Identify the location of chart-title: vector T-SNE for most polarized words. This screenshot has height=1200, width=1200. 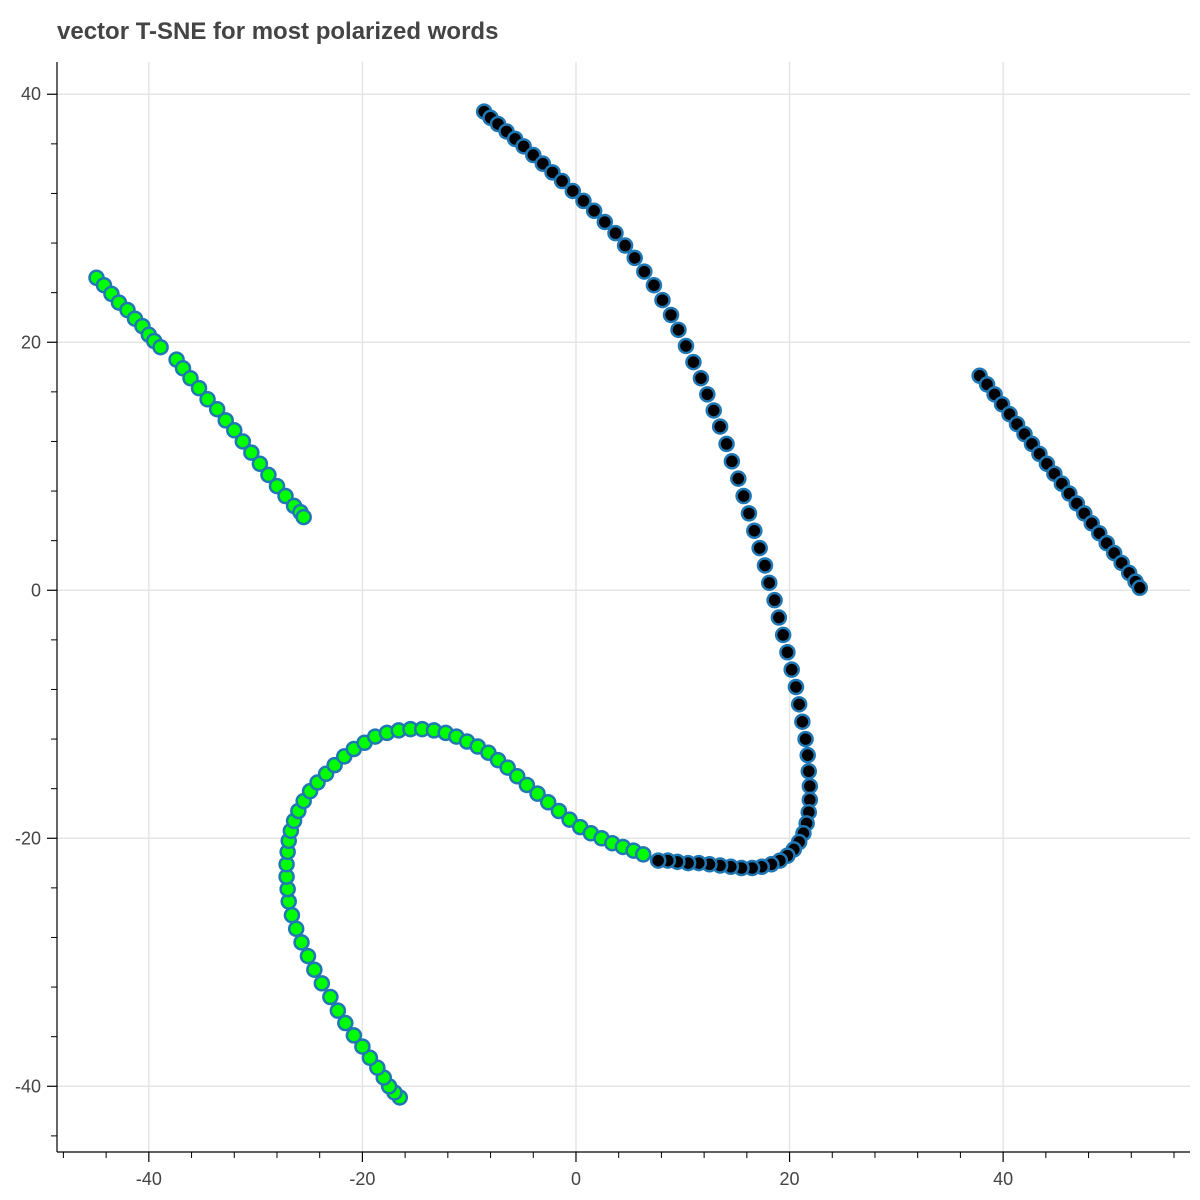
(278, 31).